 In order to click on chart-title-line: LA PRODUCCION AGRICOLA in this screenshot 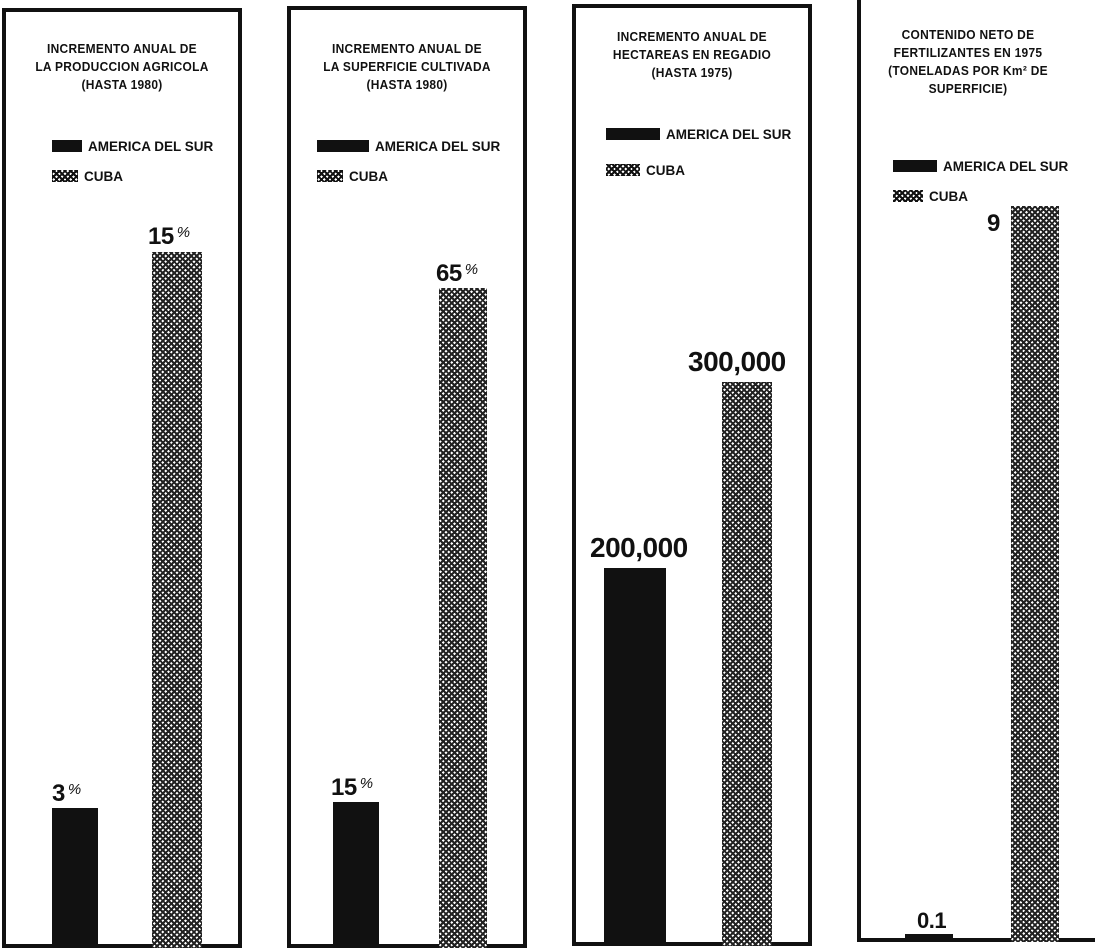, I will do `click(122, 66)`.